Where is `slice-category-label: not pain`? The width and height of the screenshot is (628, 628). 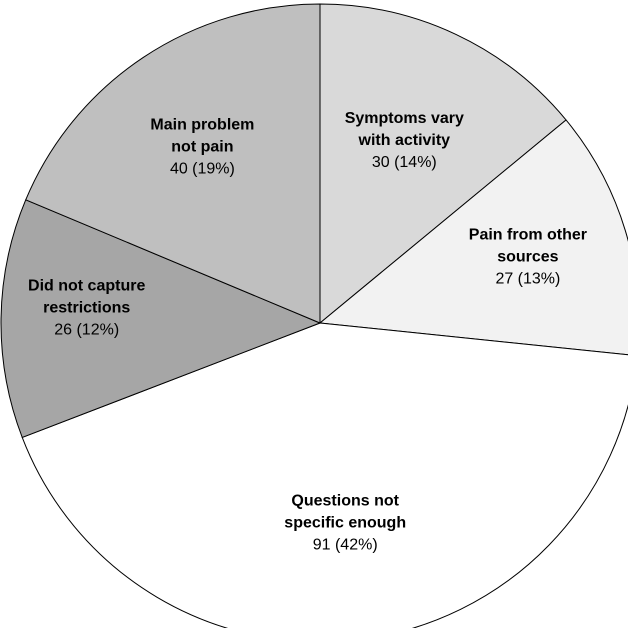
slice-category-label: not pain is located at coordinates (202, 146).